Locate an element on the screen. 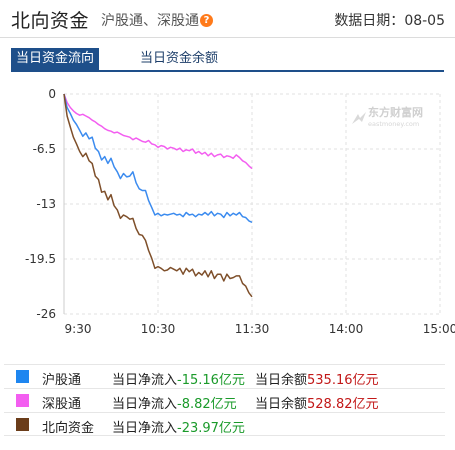 The image size is (455, 450). y-tick-label: -26 is located at coordinates (46, 314).